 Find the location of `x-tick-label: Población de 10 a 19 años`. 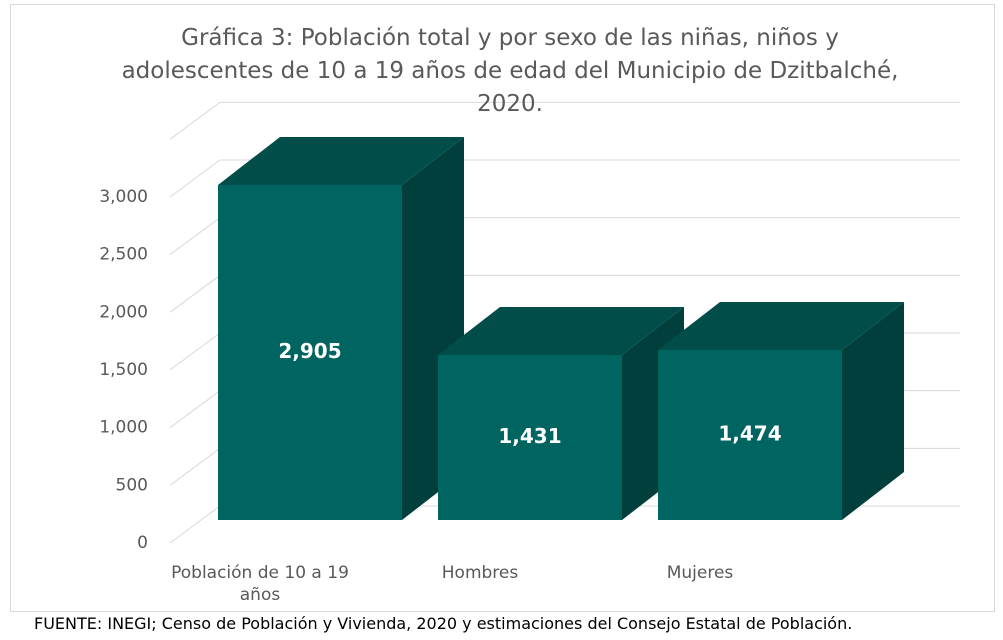

x-tick-label: Población de 10 a 19 años is located at coordinates (260, 584).